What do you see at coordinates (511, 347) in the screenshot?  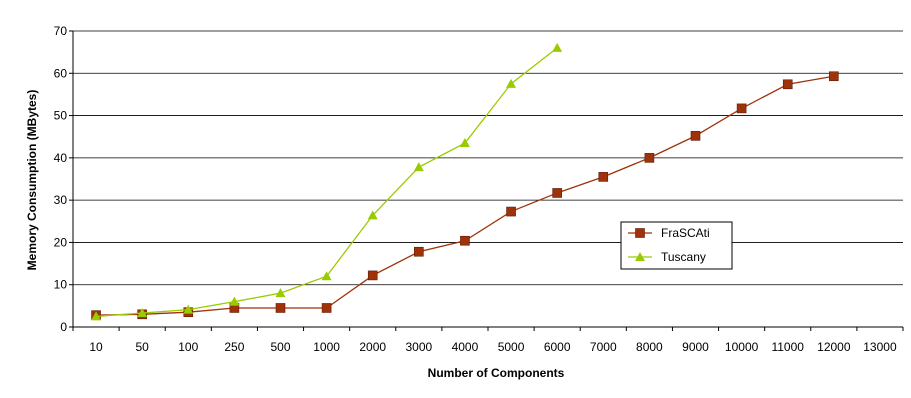 I see `x-tick-label: 5000` at bounding box center [511, 347].